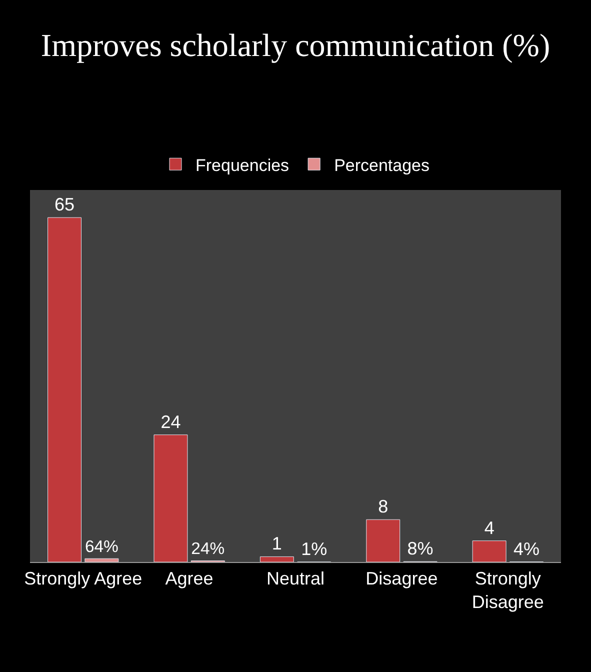 The width and height of the screenshot is (591, 672). Describe the element at coordinates (382, 165) in the screenshot. I see `legend-label: Percentages` at that location.